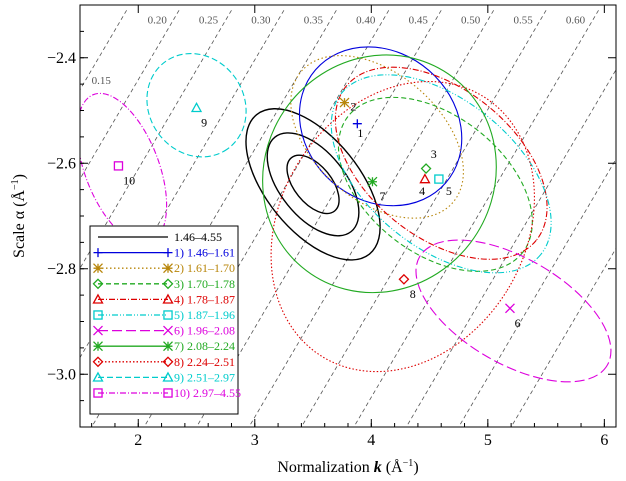 This screenshot has width=626, height=481. Describe the element at coordinates (413, 294) in the screenshot. I see `point-label-8: 8` at that location.